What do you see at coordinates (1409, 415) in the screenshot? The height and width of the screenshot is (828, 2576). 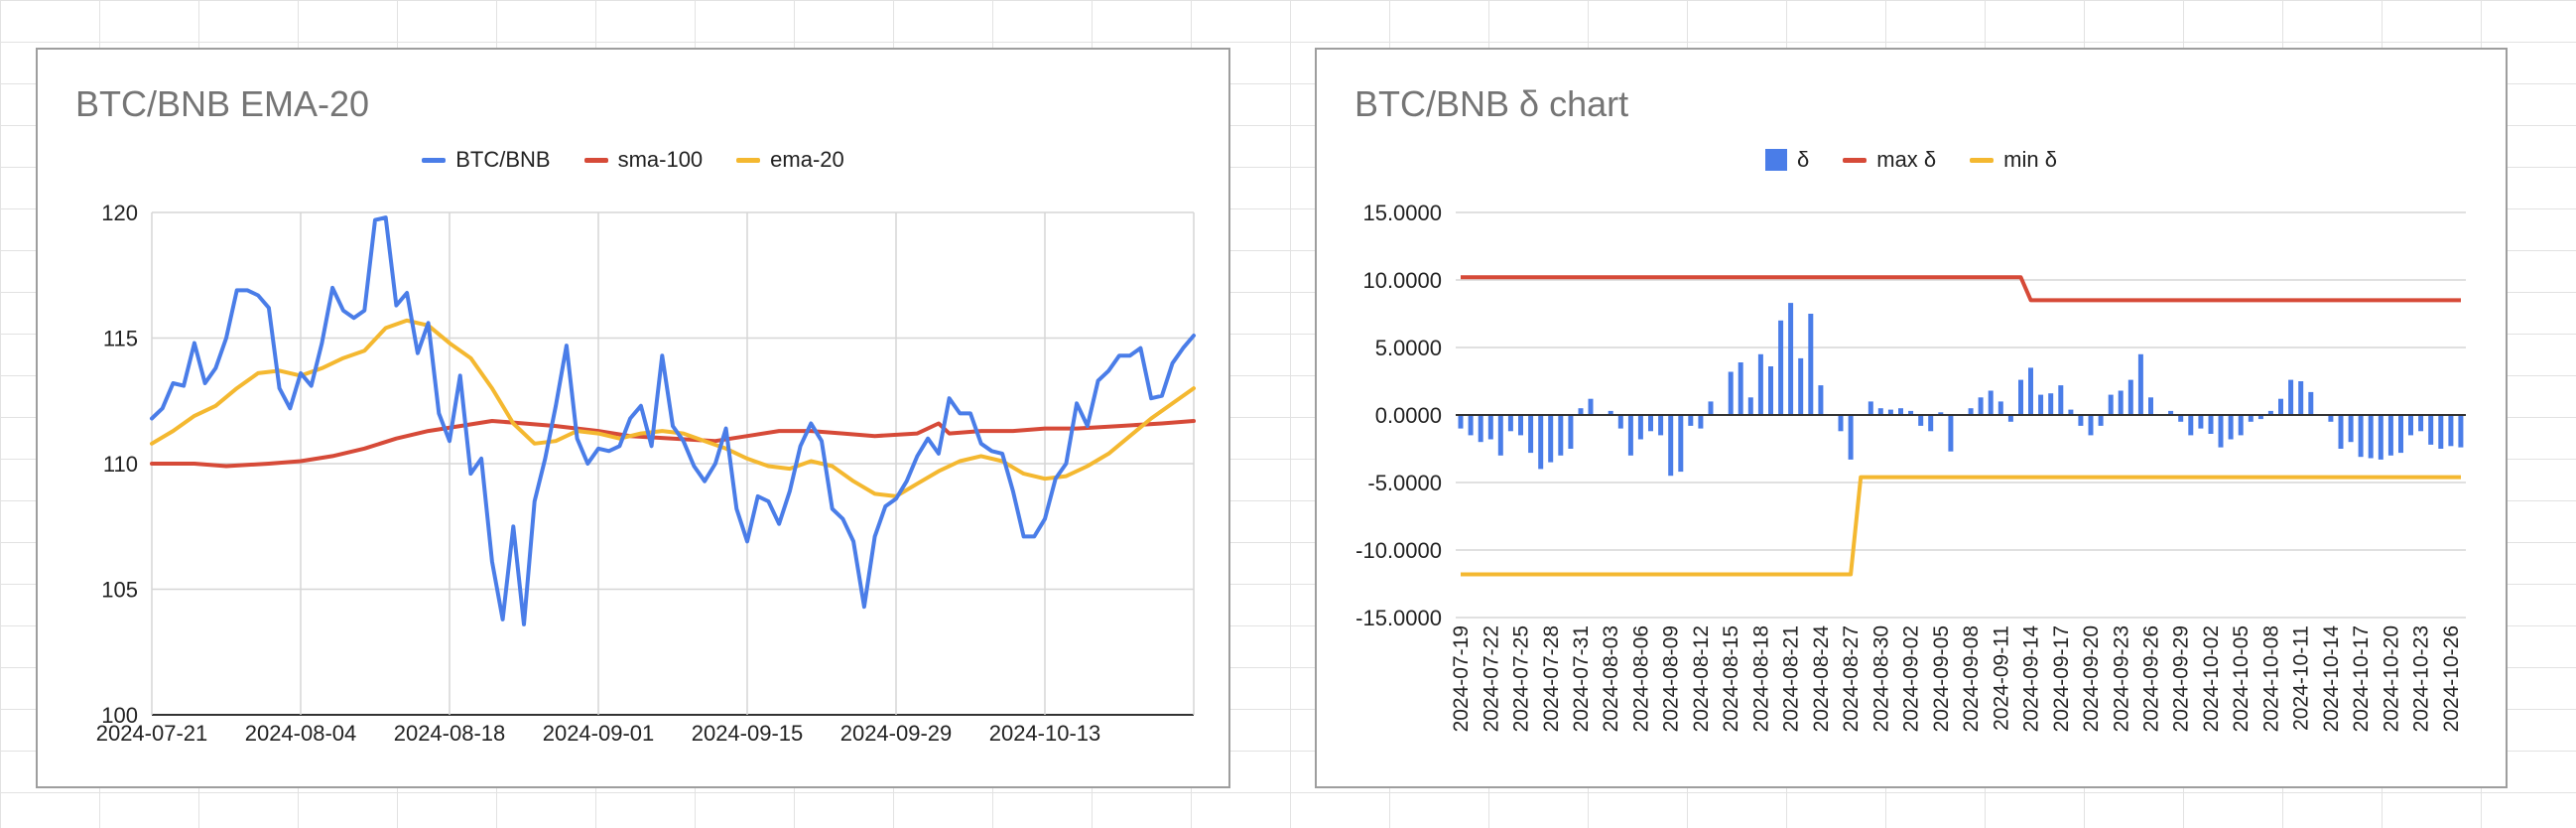 I see `y-tick-label: 0.0000` at bounding box center [1409, 415].